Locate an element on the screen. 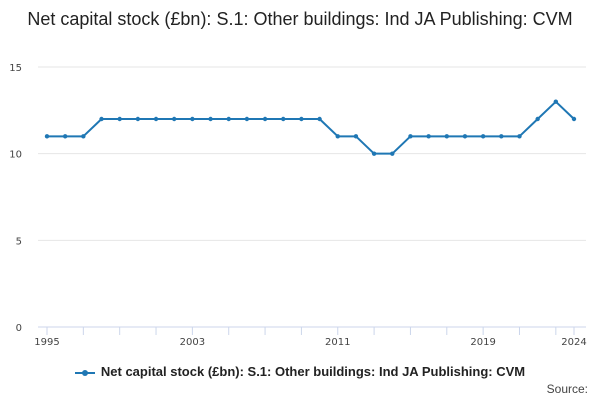 Image resolution: width=600 pixels, height=400 pixels. y-axis: 0 5 10 15 is located at coordinates (15, 198).